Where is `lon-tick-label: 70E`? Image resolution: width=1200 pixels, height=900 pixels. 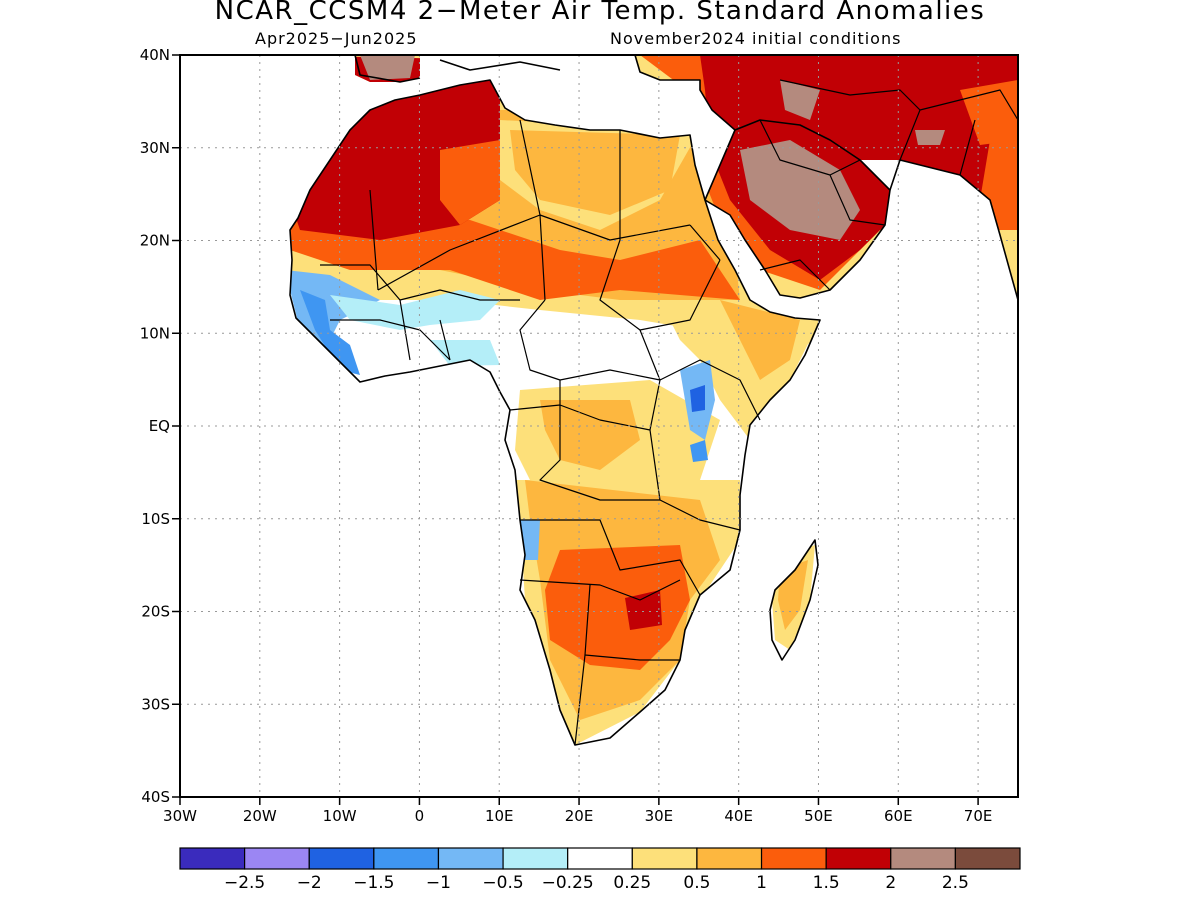
lon-tick-label: 70E is located at coordinates (978, 816).